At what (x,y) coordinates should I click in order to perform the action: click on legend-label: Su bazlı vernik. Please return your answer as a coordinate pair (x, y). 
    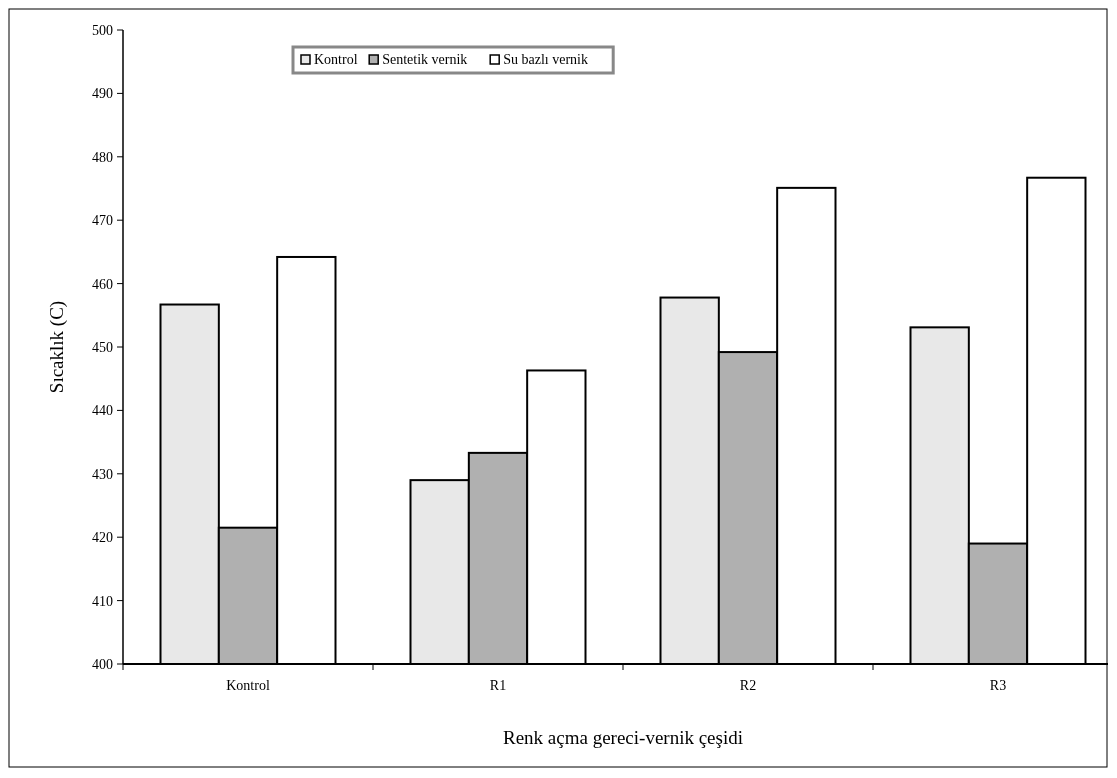
    Looking at the image, I should click on (545, 59).